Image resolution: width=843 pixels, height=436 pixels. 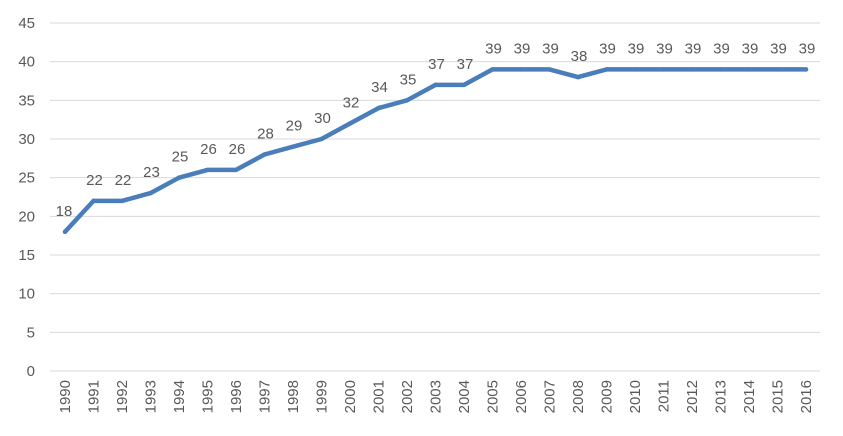 What do you see at coordinates (351, 103) in the screenshot?
I see `data-label: 32` at bounding box center [351, 103].